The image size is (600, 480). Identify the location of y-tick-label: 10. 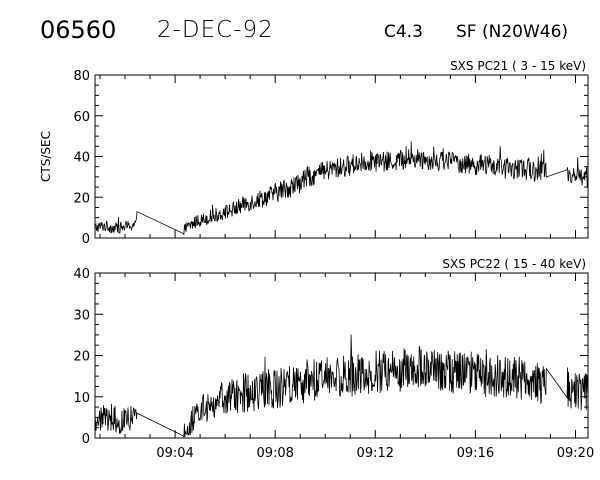
(81, 398).